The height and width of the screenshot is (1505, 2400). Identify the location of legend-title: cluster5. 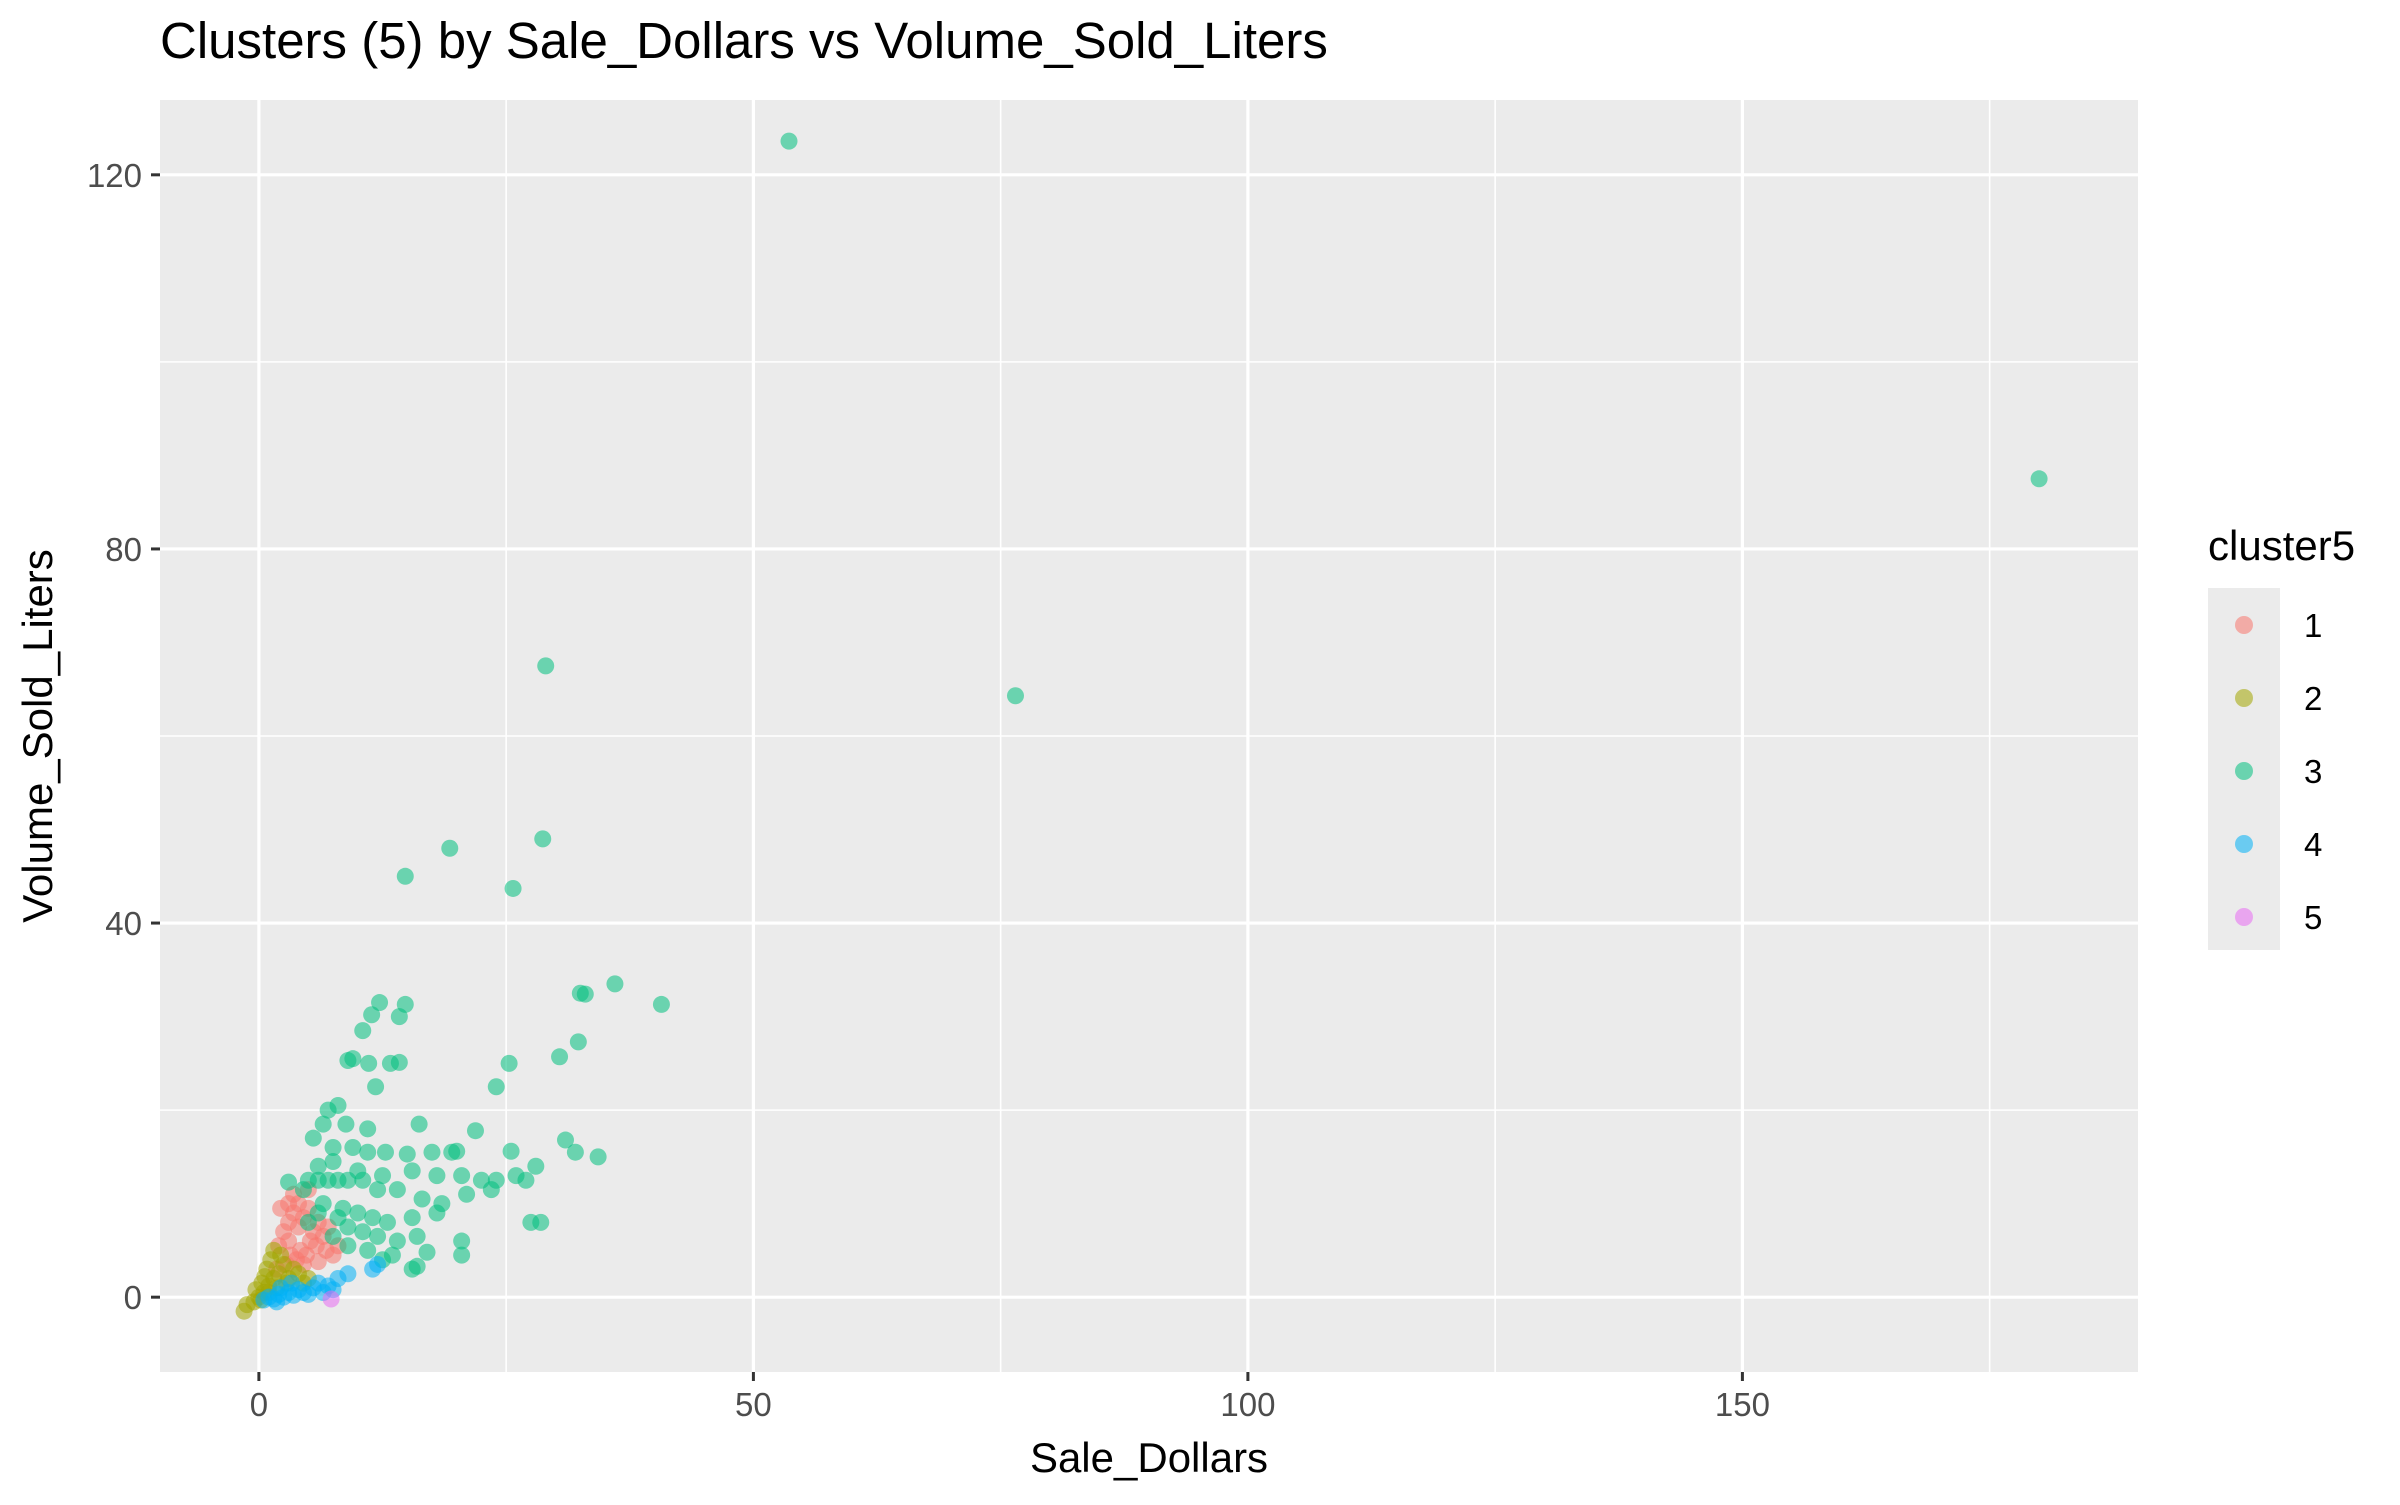
(2281, 545).